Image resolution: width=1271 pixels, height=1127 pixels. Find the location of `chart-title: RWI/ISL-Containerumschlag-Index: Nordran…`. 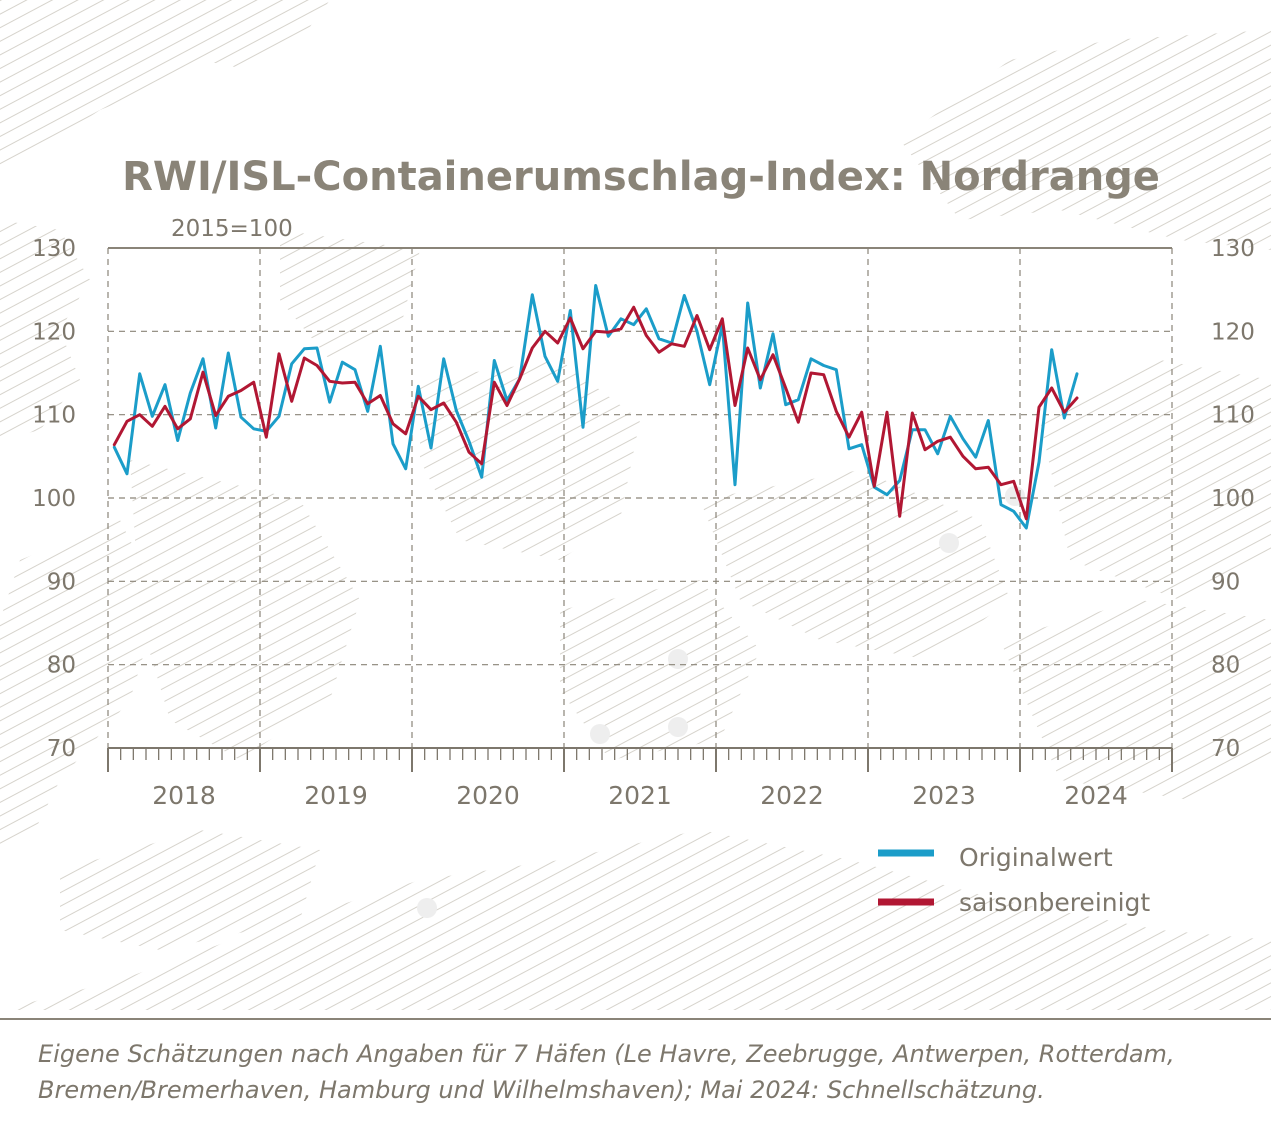

chart-title: RWI/ISL-Containerumschlag-Index: Nordran… is located at coordinates (641, 177).